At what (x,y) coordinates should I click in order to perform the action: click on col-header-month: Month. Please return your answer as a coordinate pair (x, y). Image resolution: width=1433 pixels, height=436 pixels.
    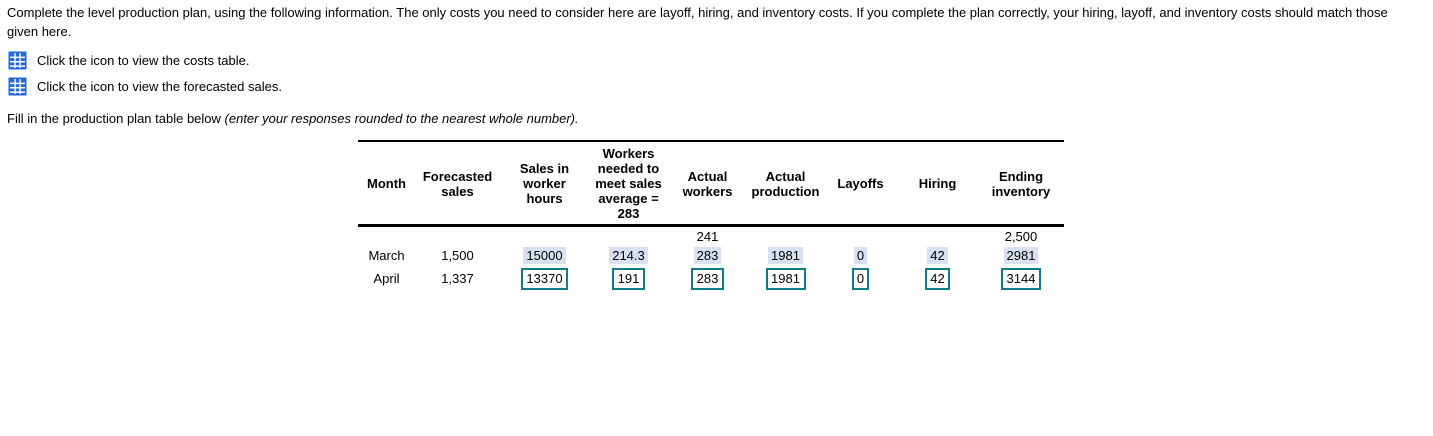
    Looking at the image, I should click on (386, 184).